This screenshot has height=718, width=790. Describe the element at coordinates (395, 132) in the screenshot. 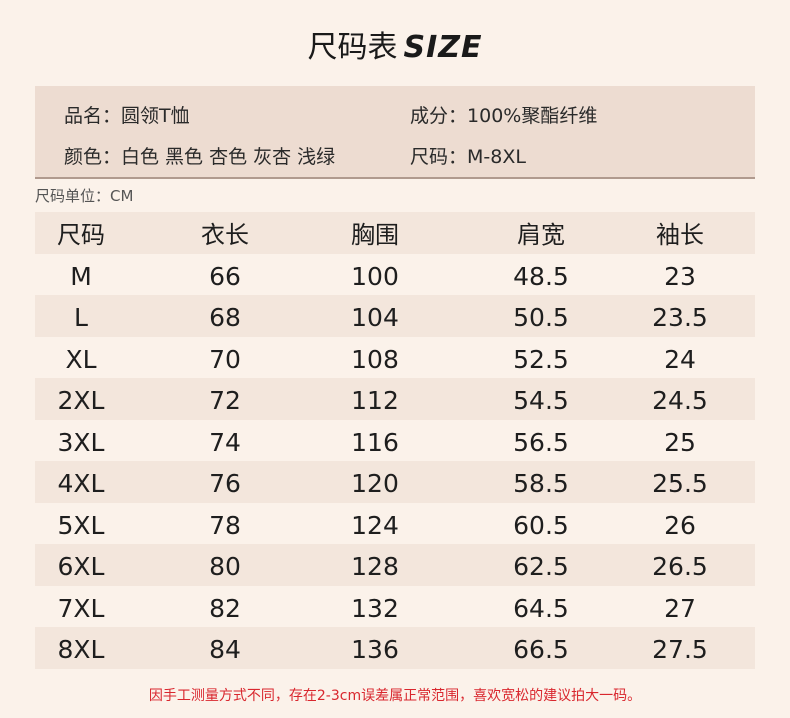

I see `product-info-box` at that location.